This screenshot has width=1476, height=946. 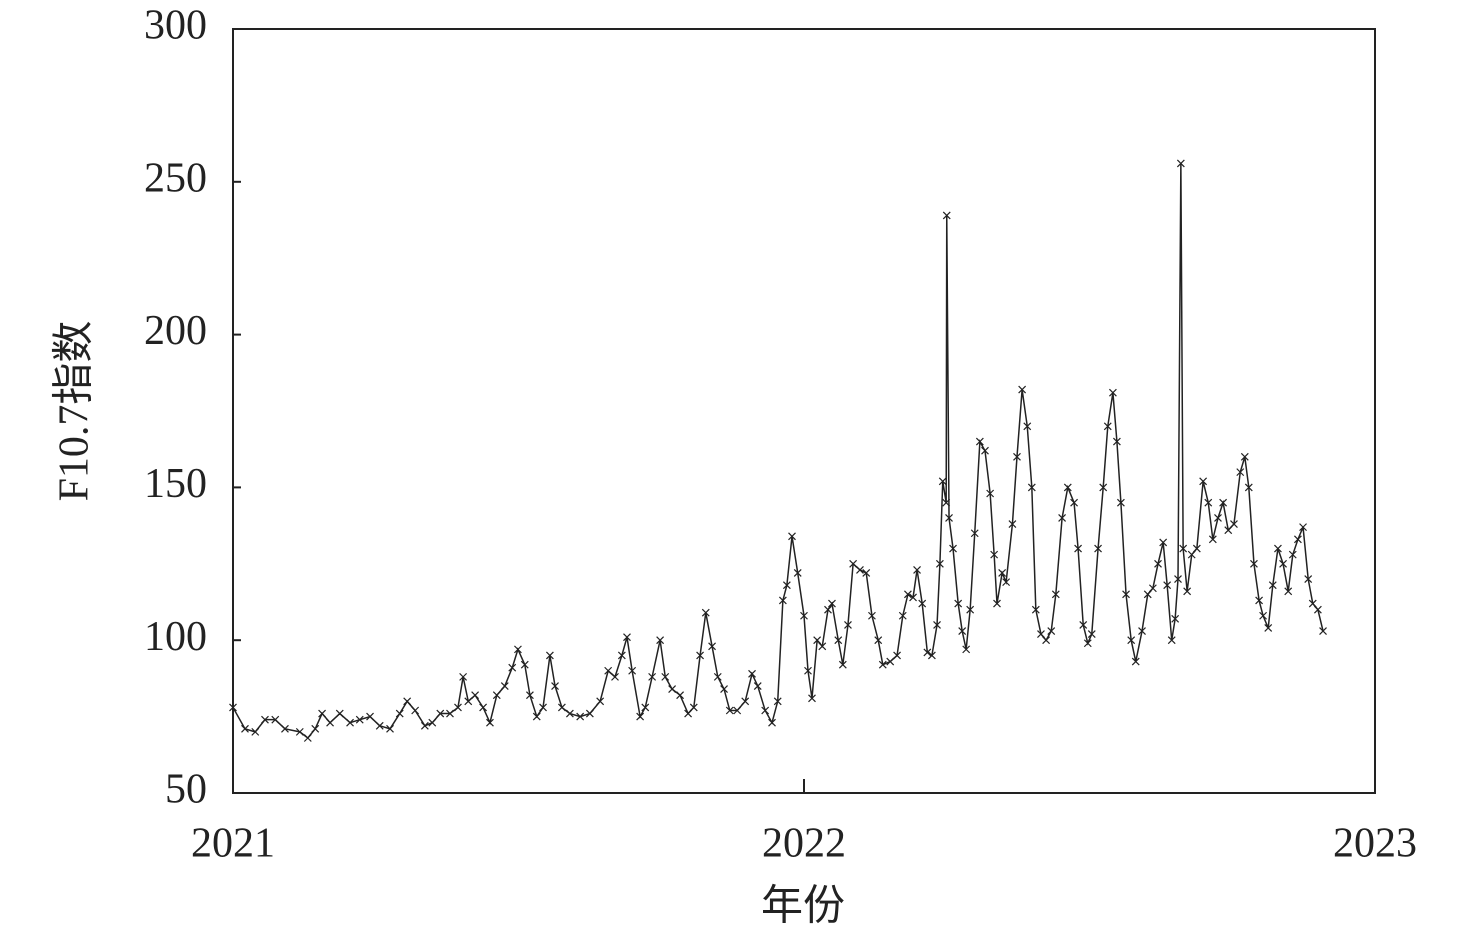 I want to click on x-tick-label: 2021, so click(x=233, y=844).